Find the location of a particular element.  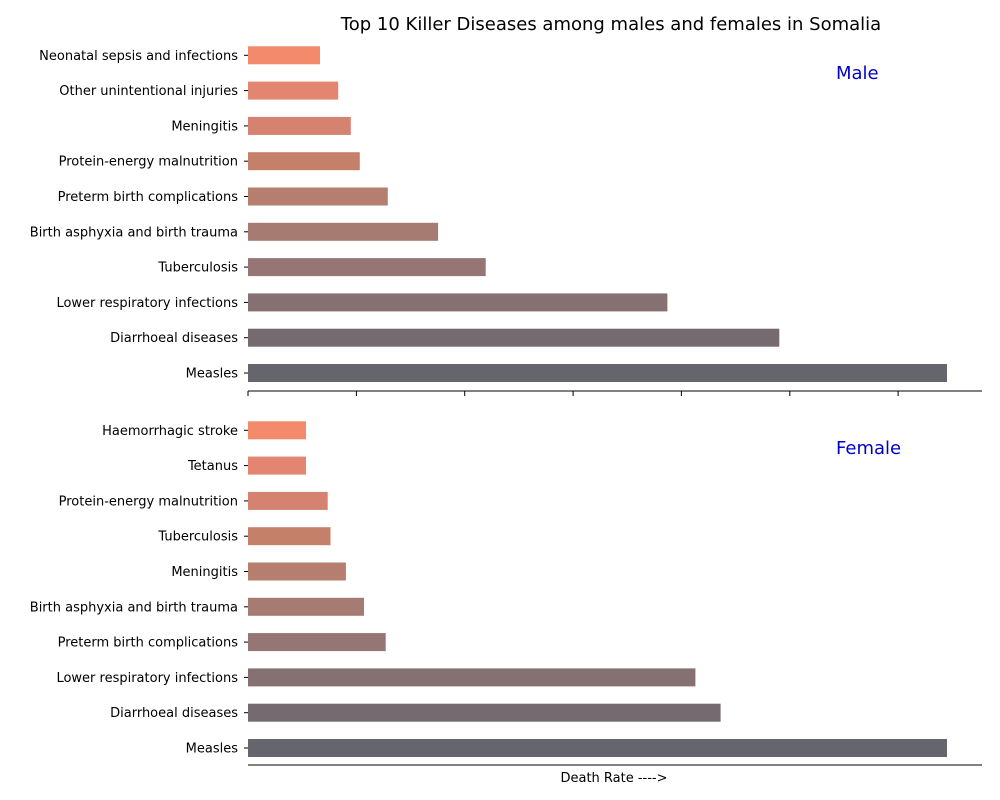

y-tick-label: Haemorrhagic stroke is located at coordinates (170, 431).